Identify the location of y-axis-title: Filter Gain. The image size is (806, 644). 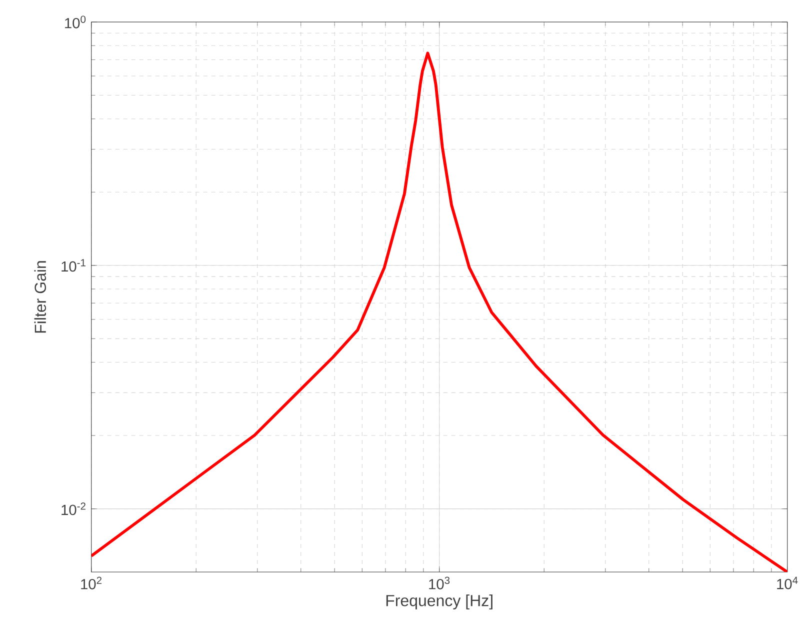
(40, 297).